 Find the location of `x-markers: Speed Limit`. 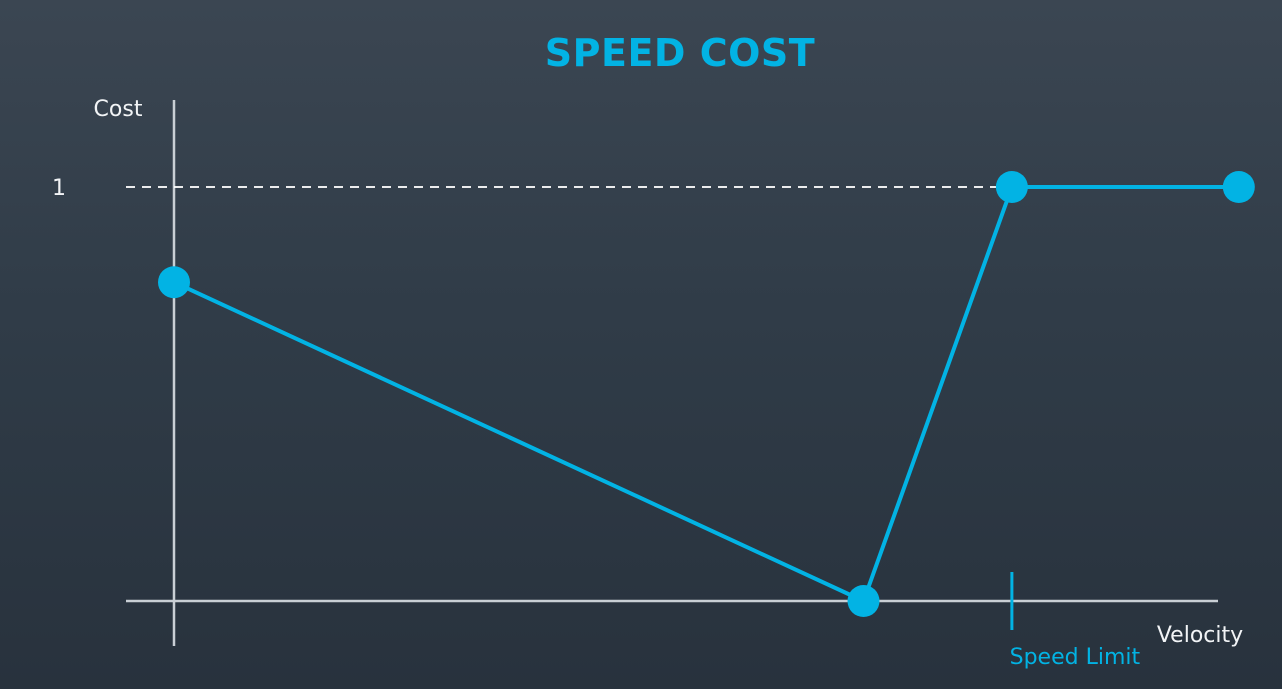

x-markers: Speed Limit is located at coordinates (1075, 621).